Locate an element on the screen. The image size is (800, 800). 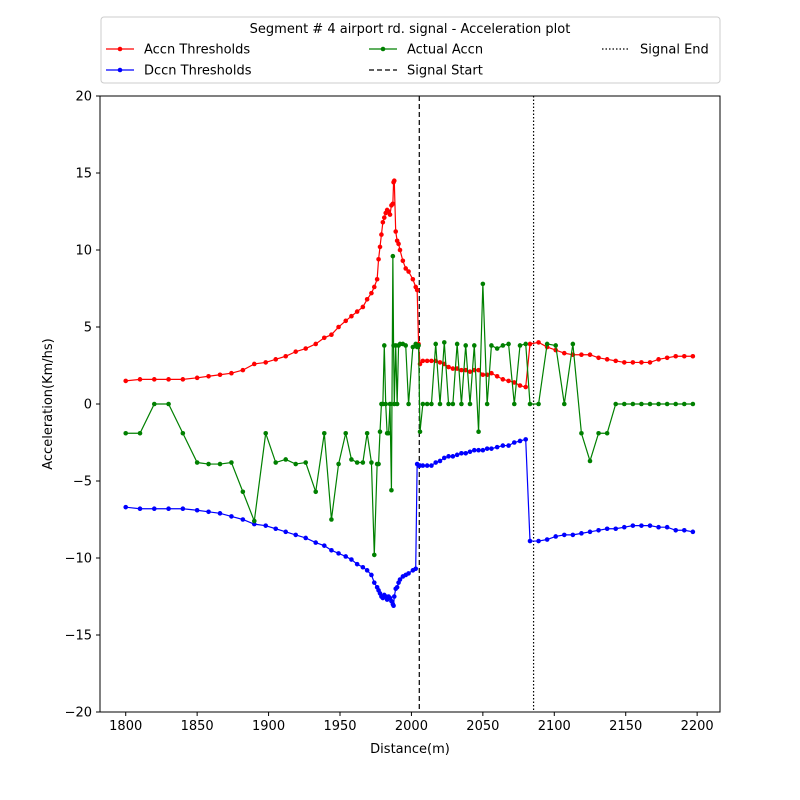
legend-label: Dccn Thresholds is located at coordinates (198, 71).